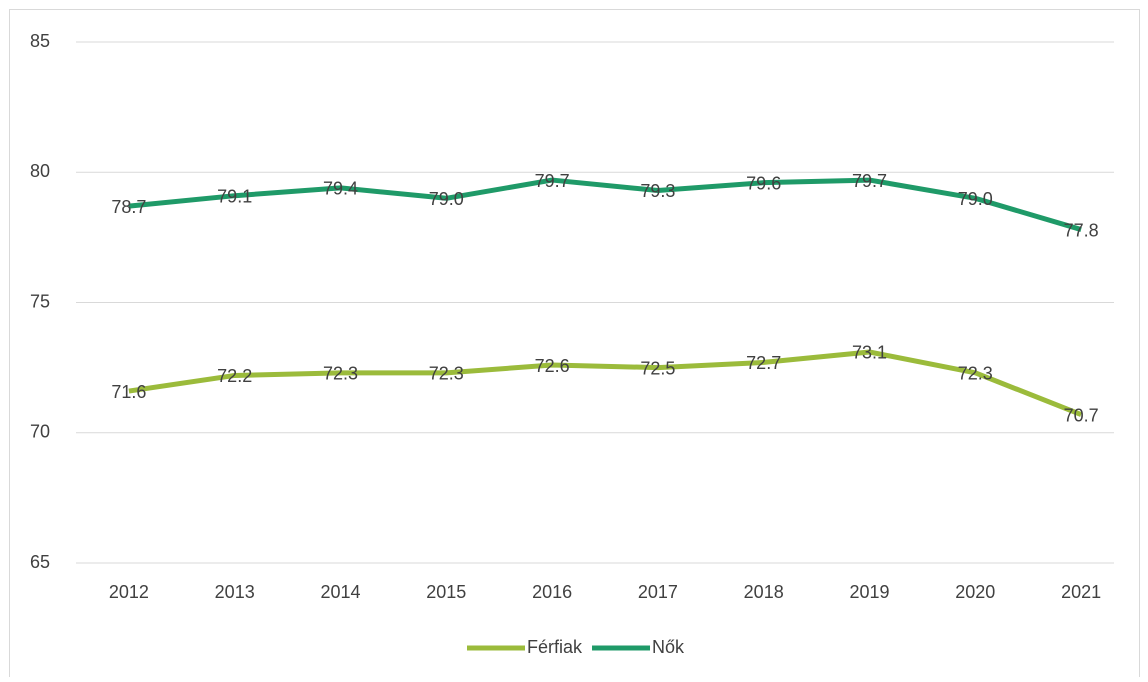 The image size is (1148, 682). Describe the element at coordinates (552, 366) in the screenshot. I see `data-label: 72.6` at that location.